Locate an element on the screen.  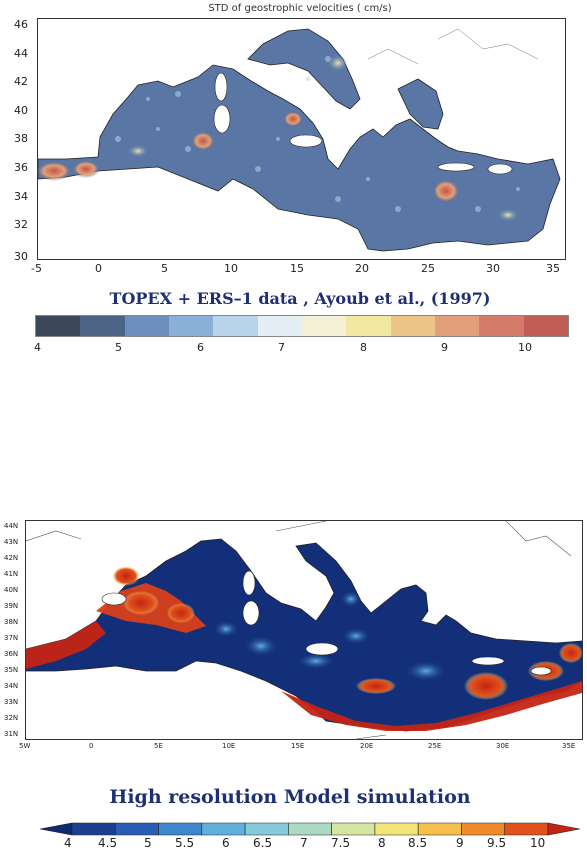
top-colorbar is located at coordinates (302, 326).